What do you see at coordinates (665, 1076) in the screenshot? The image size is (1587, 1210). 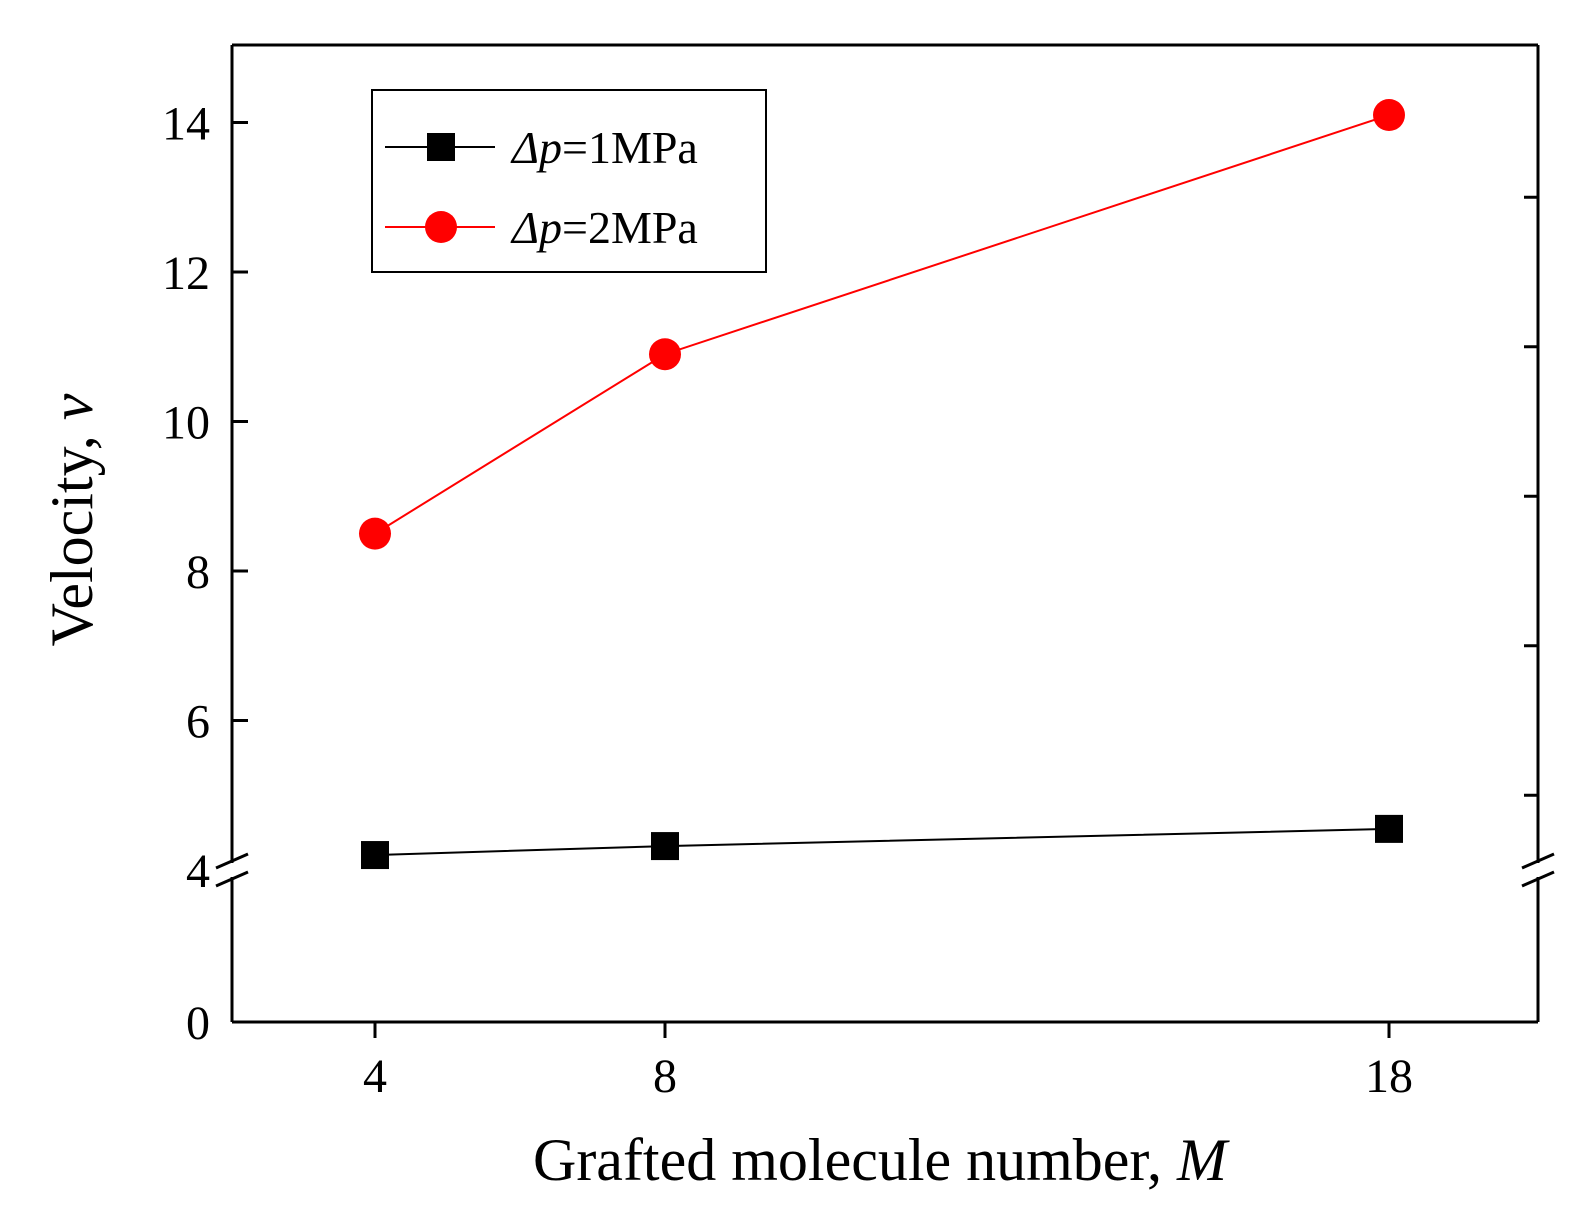 I see `x-tick-label: 8` at bounding box center [665, 1076].